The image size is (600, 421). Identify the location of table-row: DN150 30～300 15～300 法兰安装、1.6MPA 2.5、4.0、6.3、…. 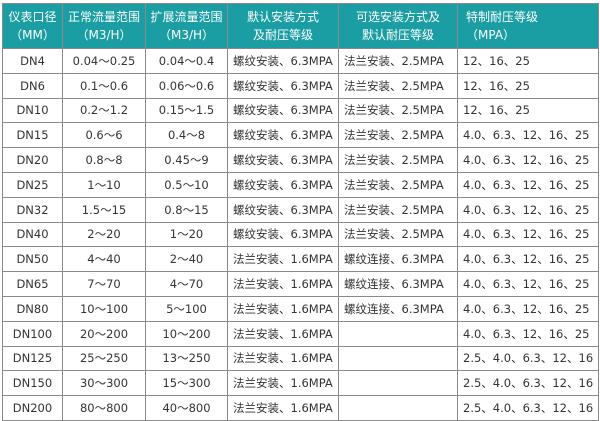
(300, 383).